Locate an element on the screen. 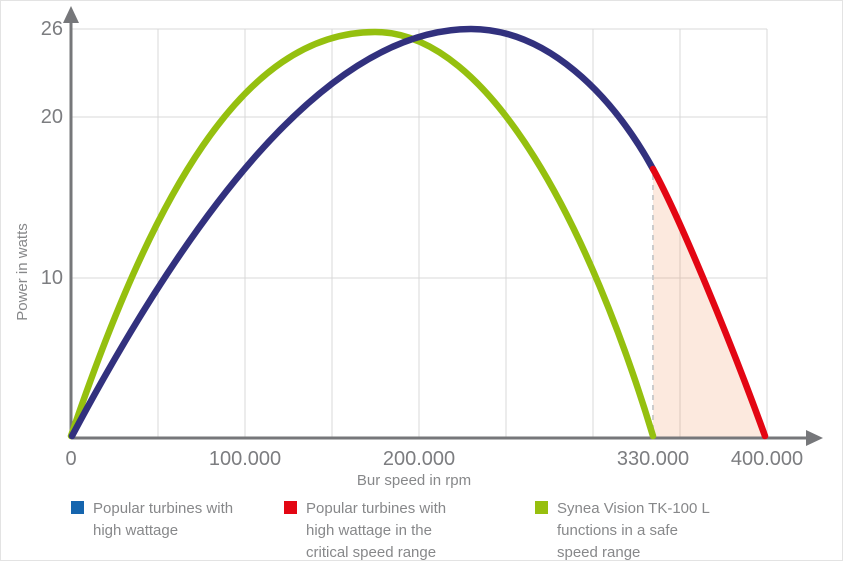 Image resolution: width=843 pixels, height=561 pixels. x-tick-100k: 100.000 is located at coordinates (245, 459).